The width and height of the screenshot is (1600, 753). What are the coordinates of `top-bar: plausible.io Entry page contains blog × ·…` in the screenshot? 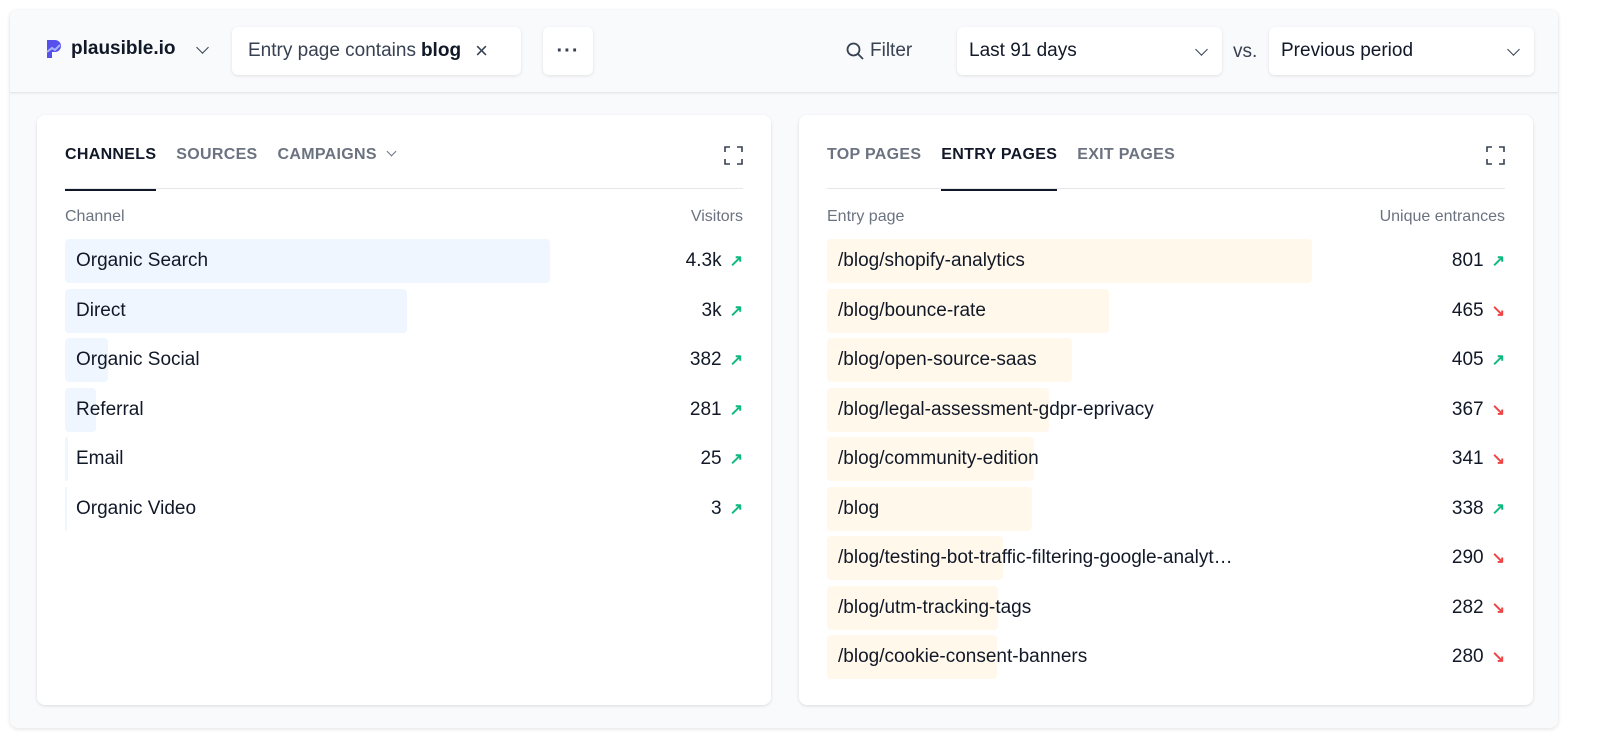 It's located at (784, 51).